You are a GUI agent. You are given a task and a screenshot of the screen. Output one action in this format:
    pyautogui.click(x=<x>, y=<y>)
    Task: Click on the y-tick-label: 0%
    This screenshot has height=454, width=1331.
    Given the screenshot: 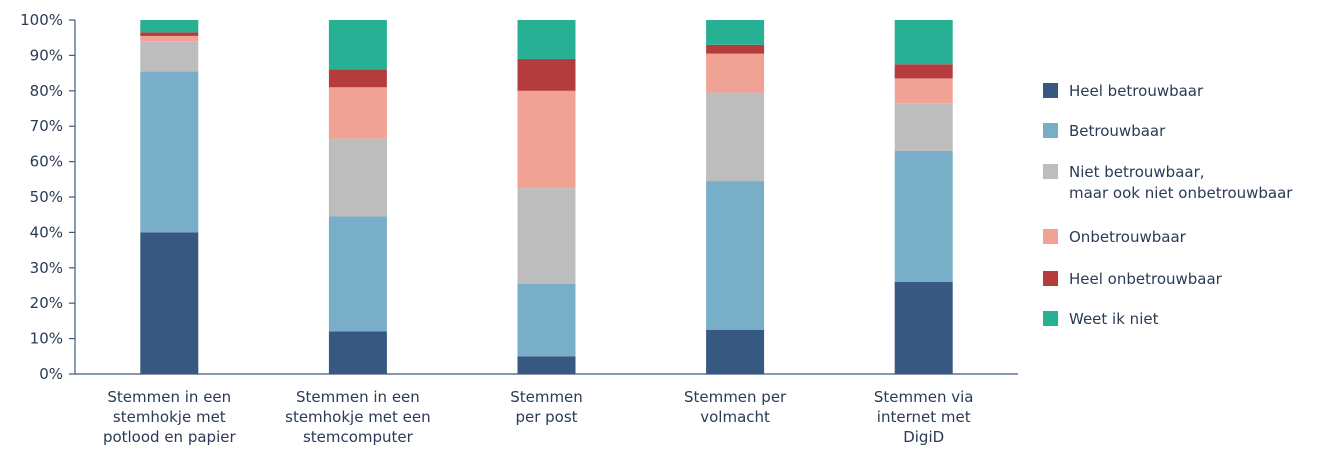 What is the action you would take?
    pyautogui.click(x=51, y=374)
    